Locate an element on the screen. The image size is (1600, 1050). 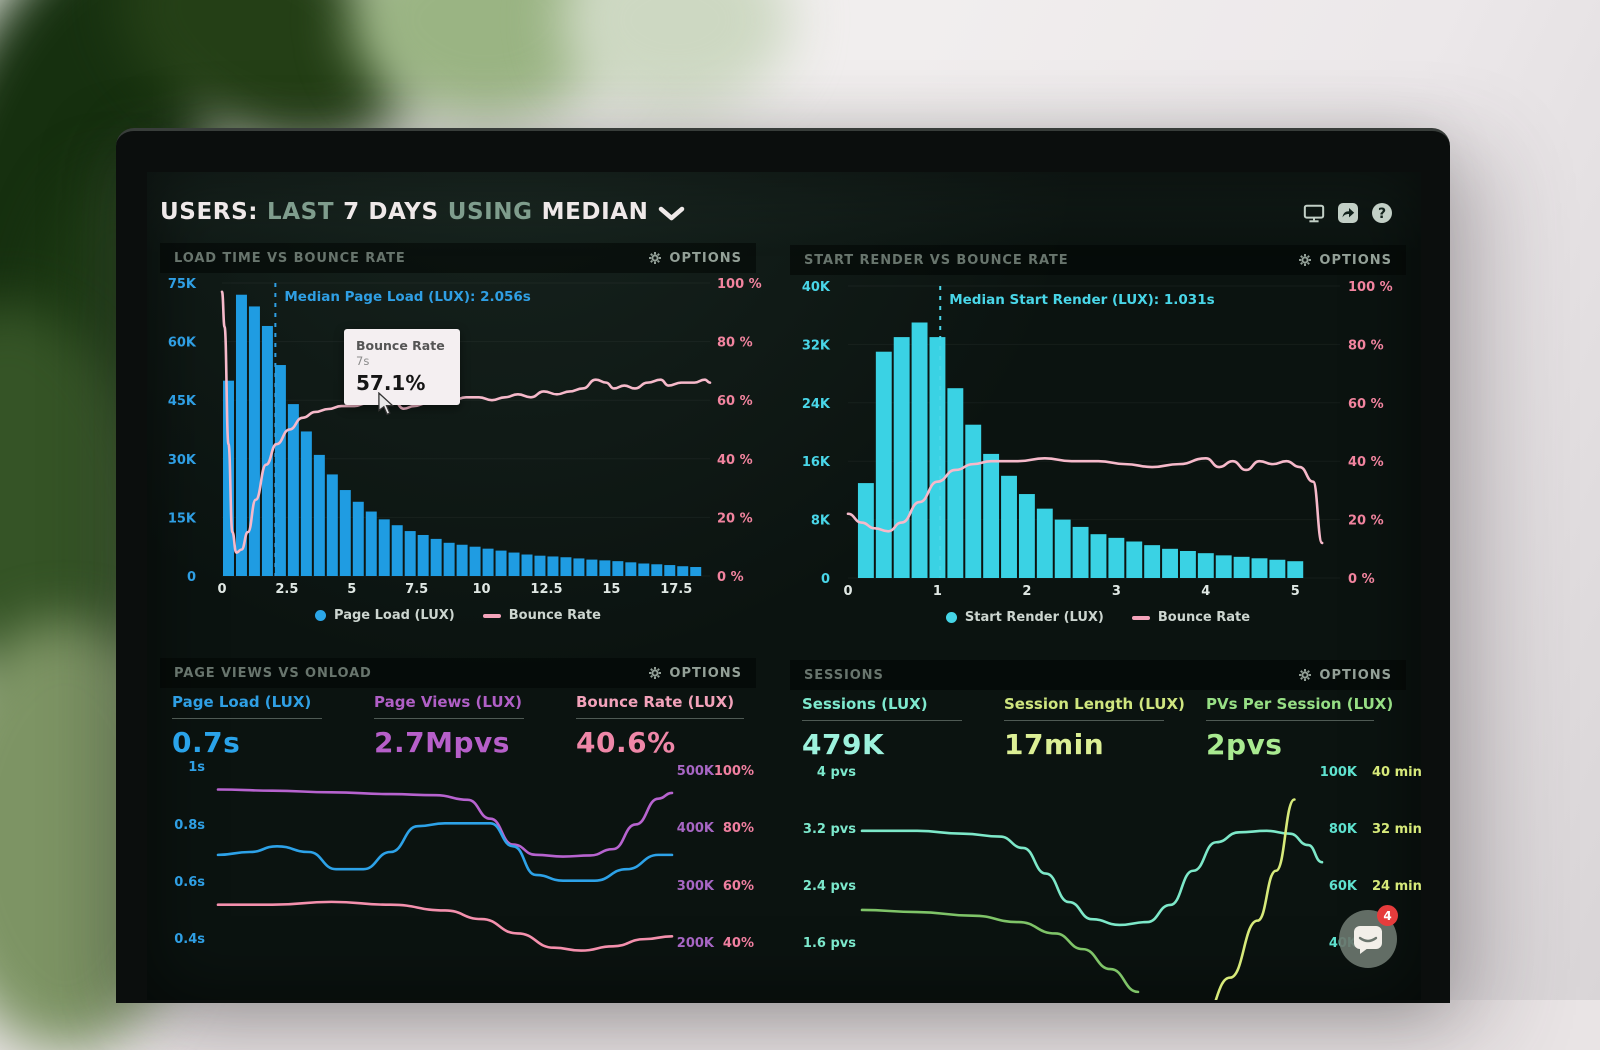
panel-sessions: SESSIONS OPTIONS is located at coordinates (1098, 675).